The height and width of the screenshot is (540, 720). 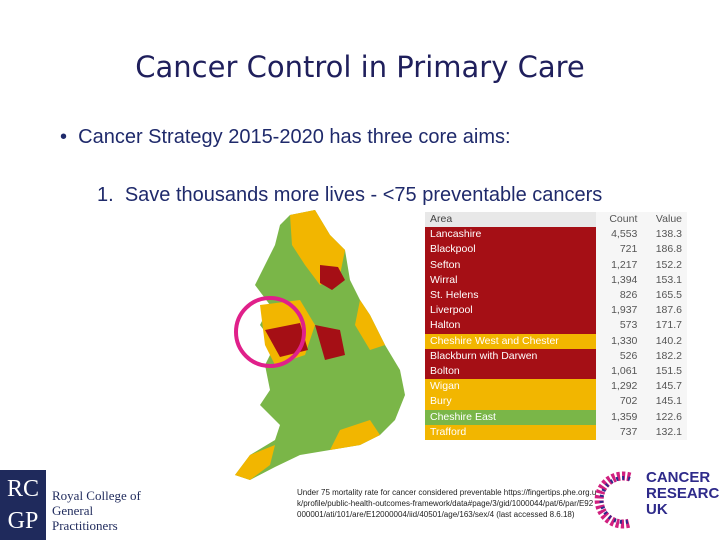 I want to click on table-row: Wirral 1,394 153.1, so click(x=556, y=280).